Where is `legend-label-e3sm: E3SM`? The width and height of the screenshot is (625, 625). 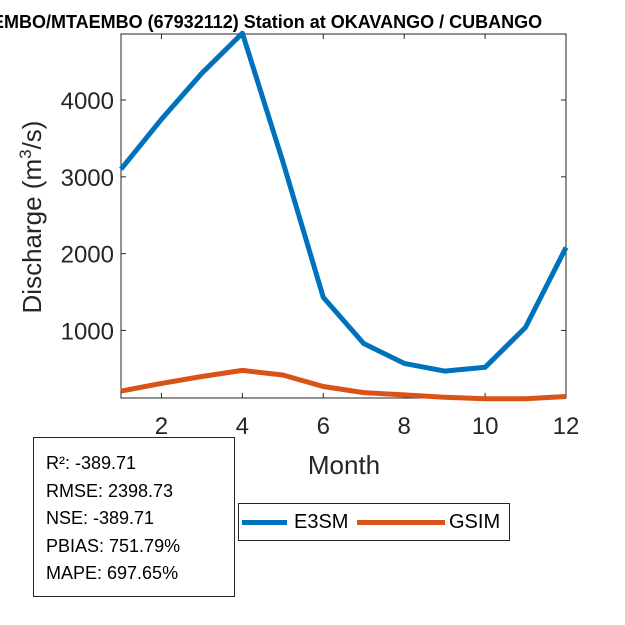 legend-label-e3sm: E3SM is located at coordinates (321, 522).